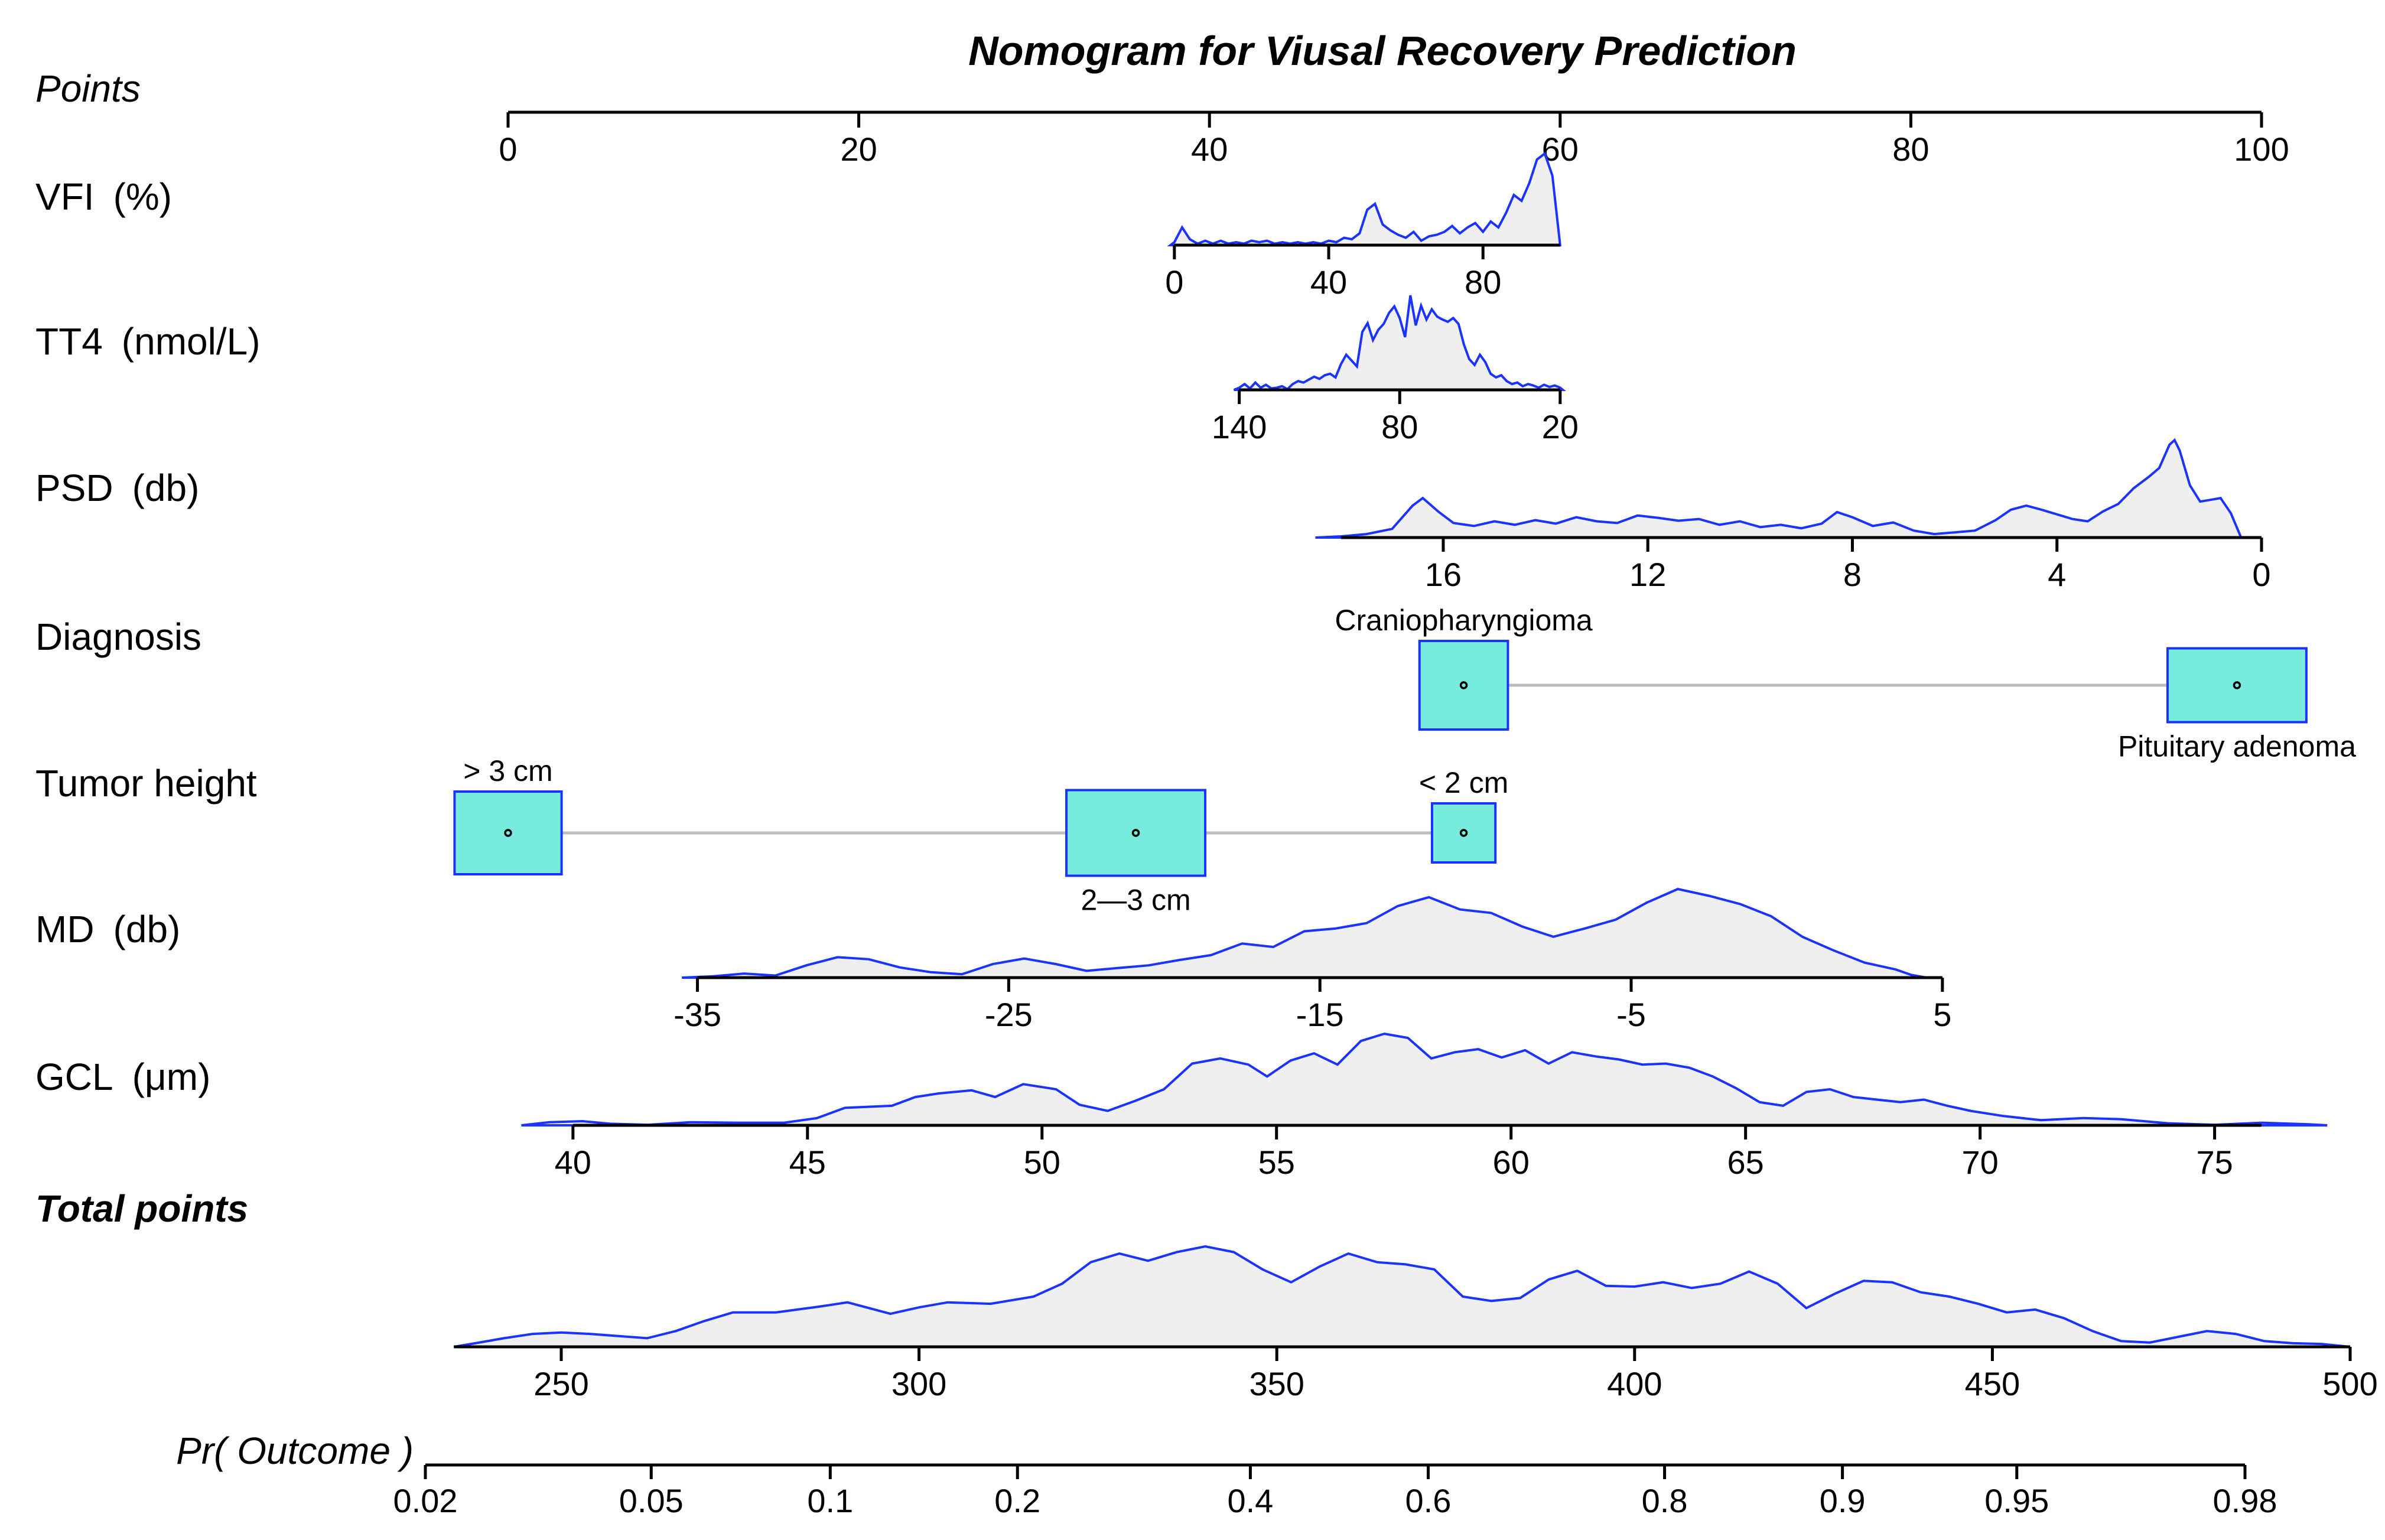  What do you see at coordinates (1135, 900) in the screenshot?
I see `tumor_height-category-label: 2—3 cm` at bounding box center [1135, 900].